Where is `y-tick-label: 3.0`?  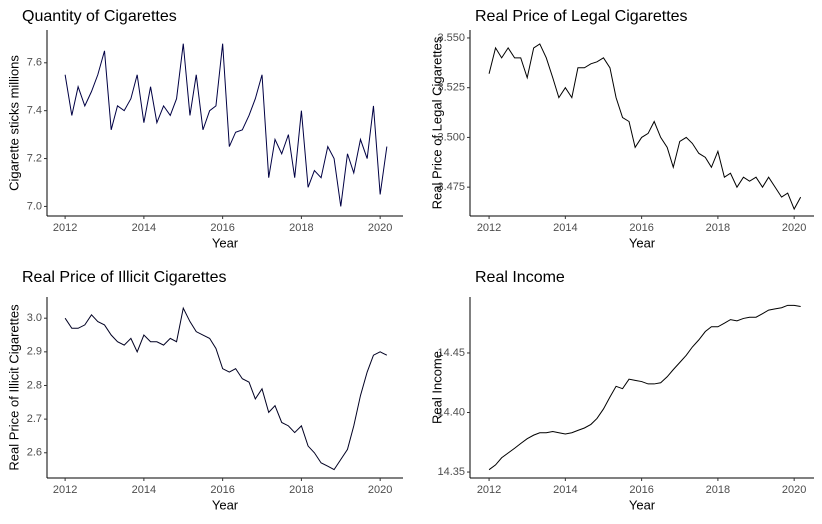 y-tick-label: 3.0 is located at coordinates (34, 318).